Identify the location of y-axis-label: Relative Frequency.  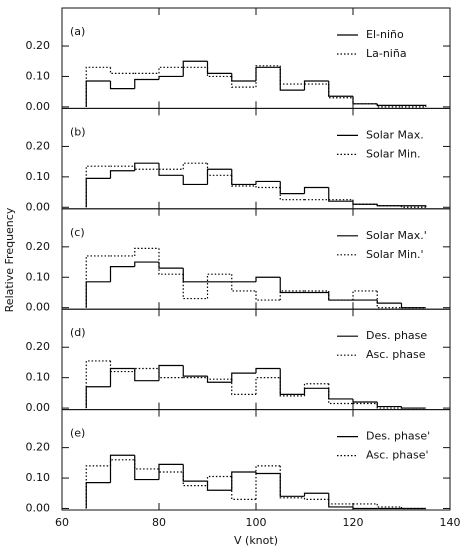
(9, 259).